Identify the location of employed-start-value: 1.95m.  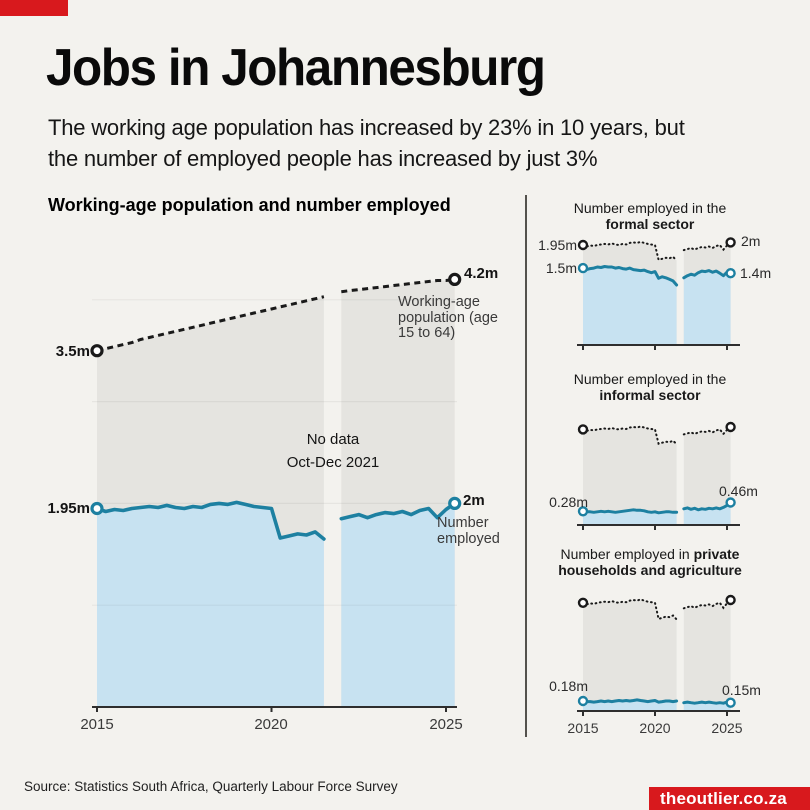
(68, 508).